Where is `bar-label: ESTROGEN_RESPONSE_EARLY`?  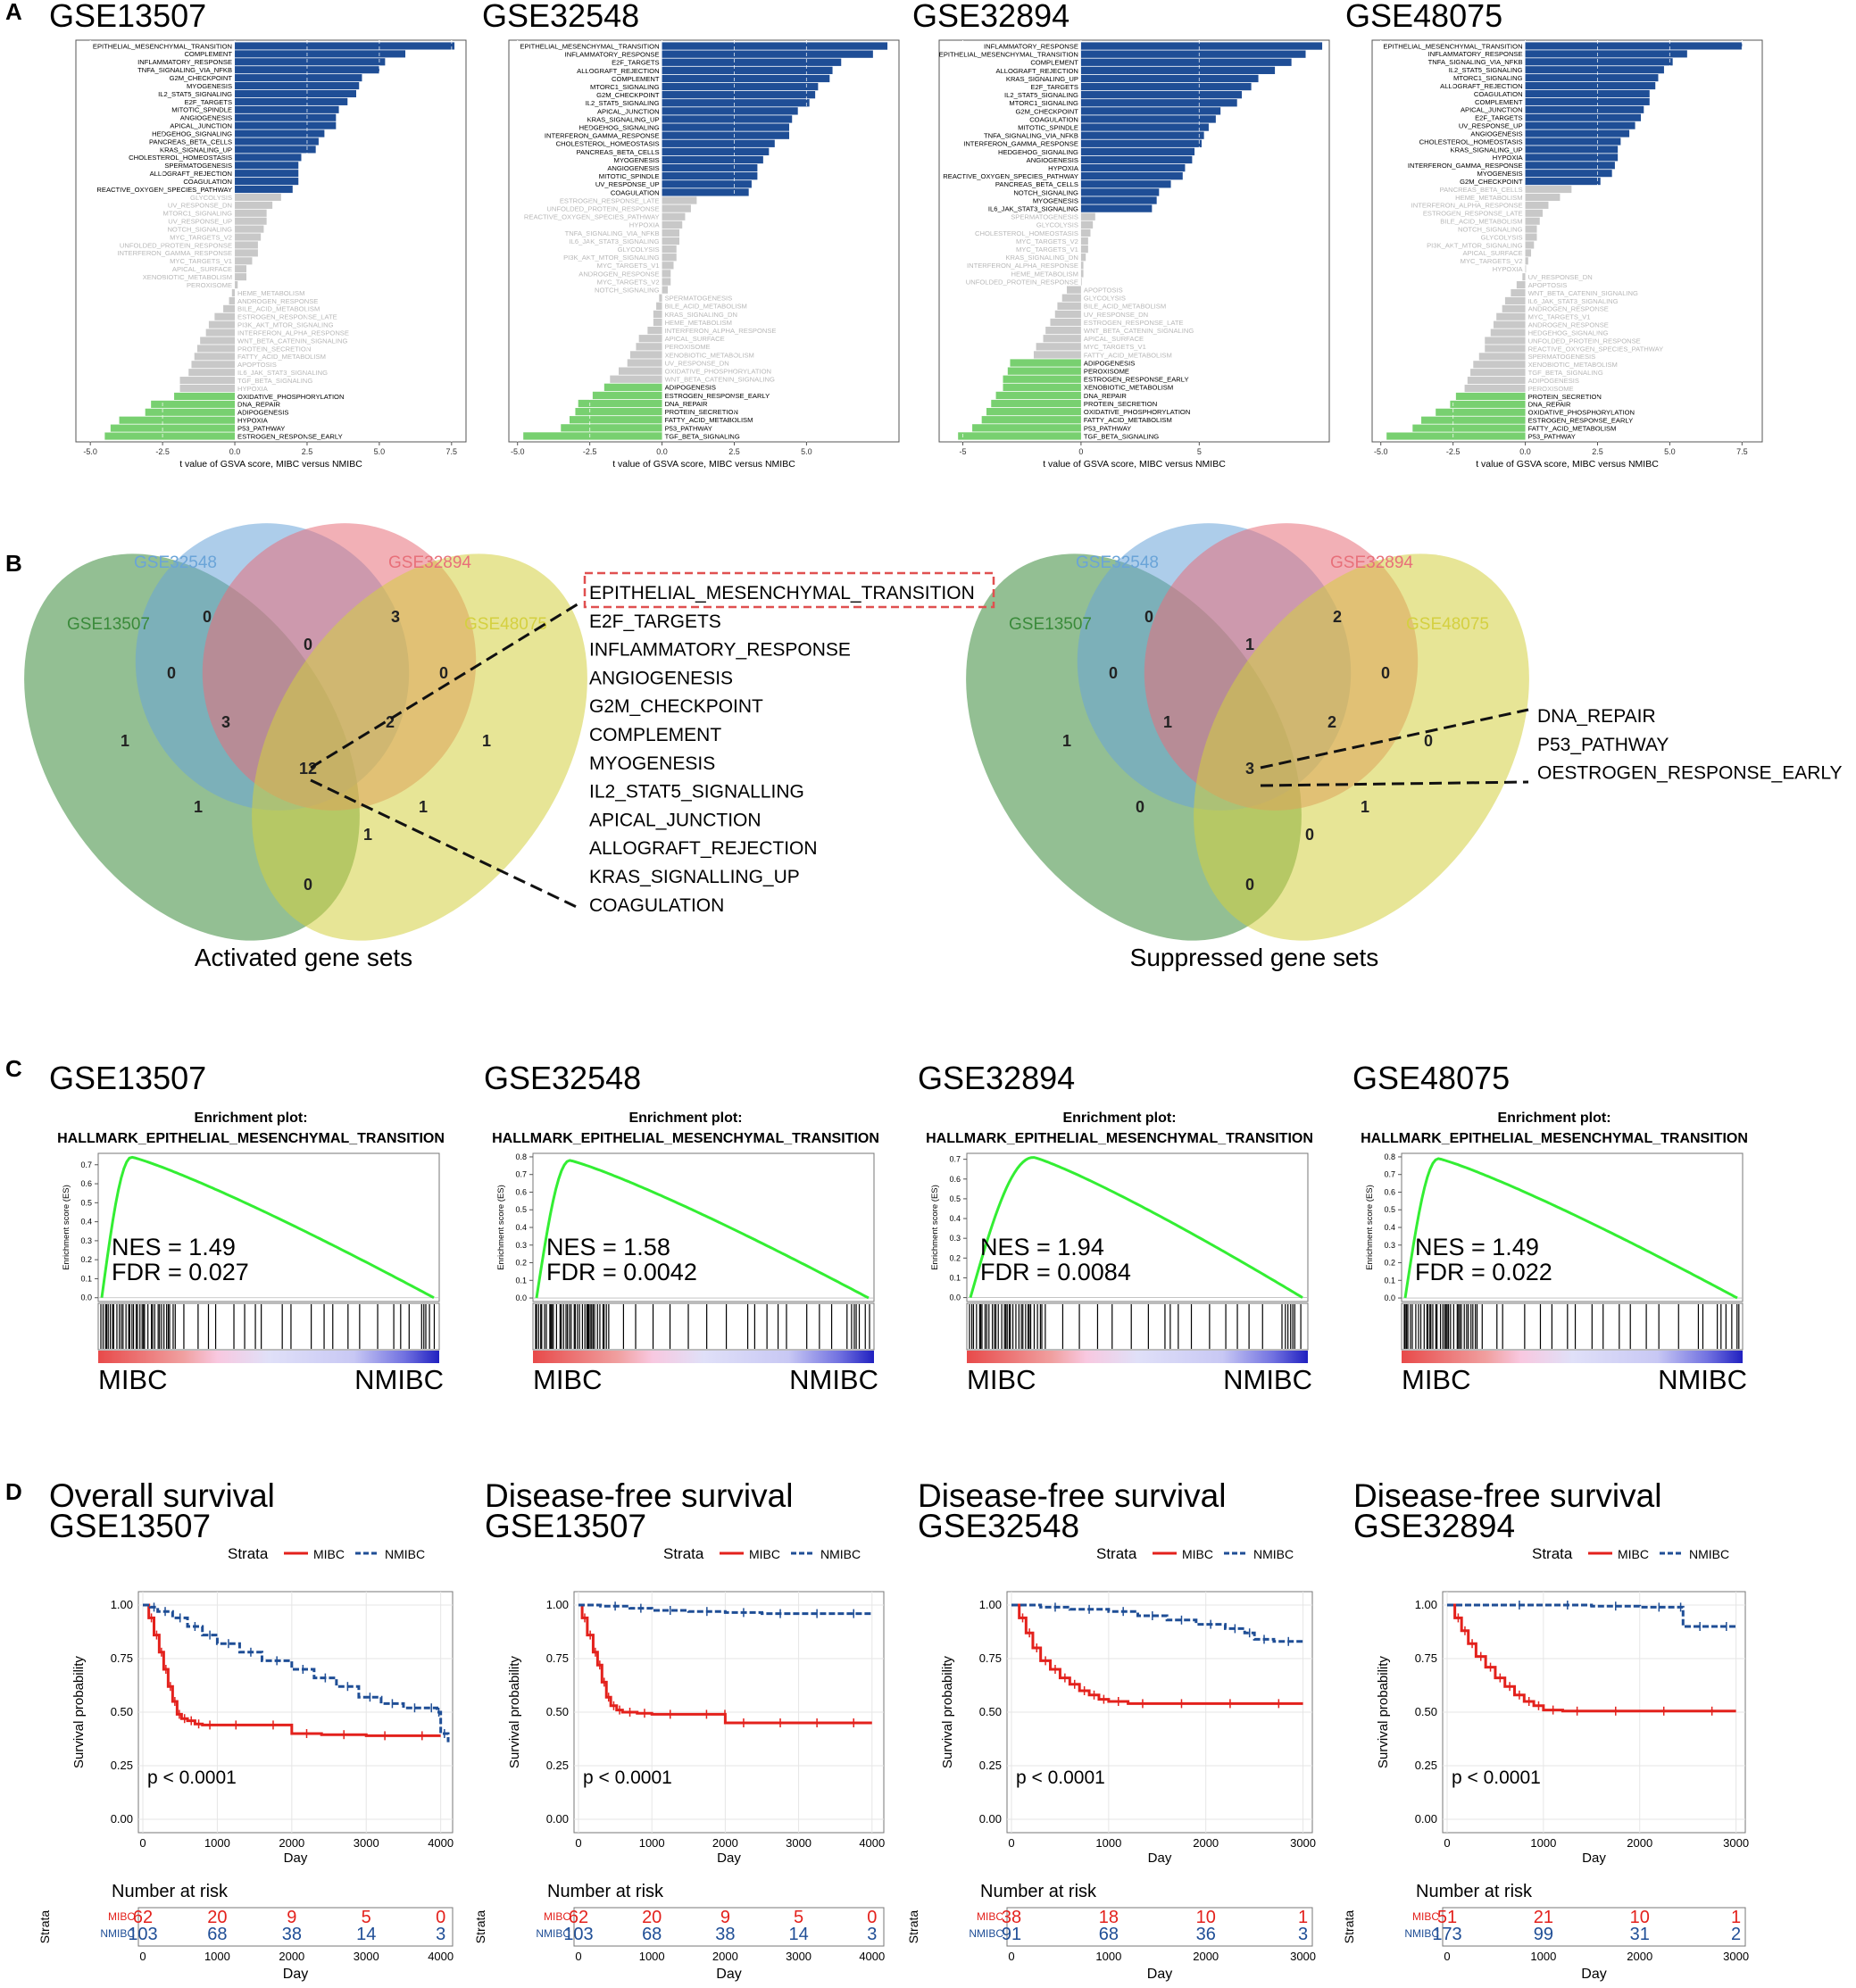
bar-label: ESTROGEN_RESPONSE_EARLY is located at coordinates (1136, 380).